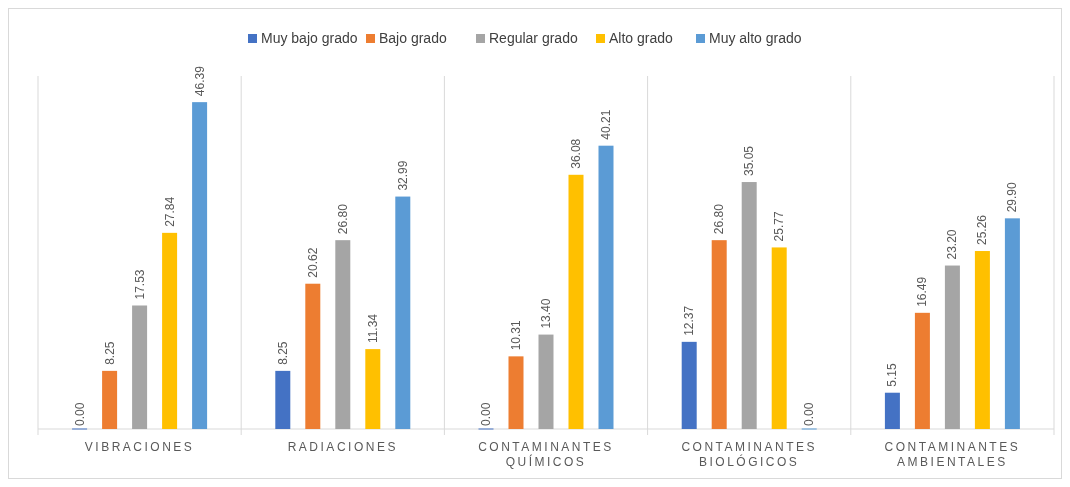 This screenshot has height=487, width=1070. I want to click on data-label: 25.26, so click(982, 230).